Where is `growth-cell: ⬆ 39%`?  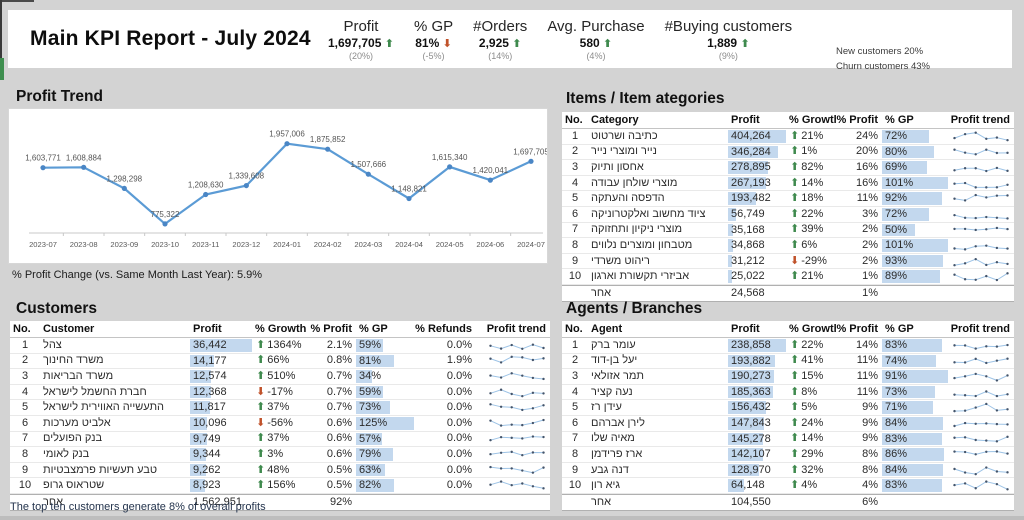 growth-cell: ⬆ 39% is located at coordinates (811, 229).